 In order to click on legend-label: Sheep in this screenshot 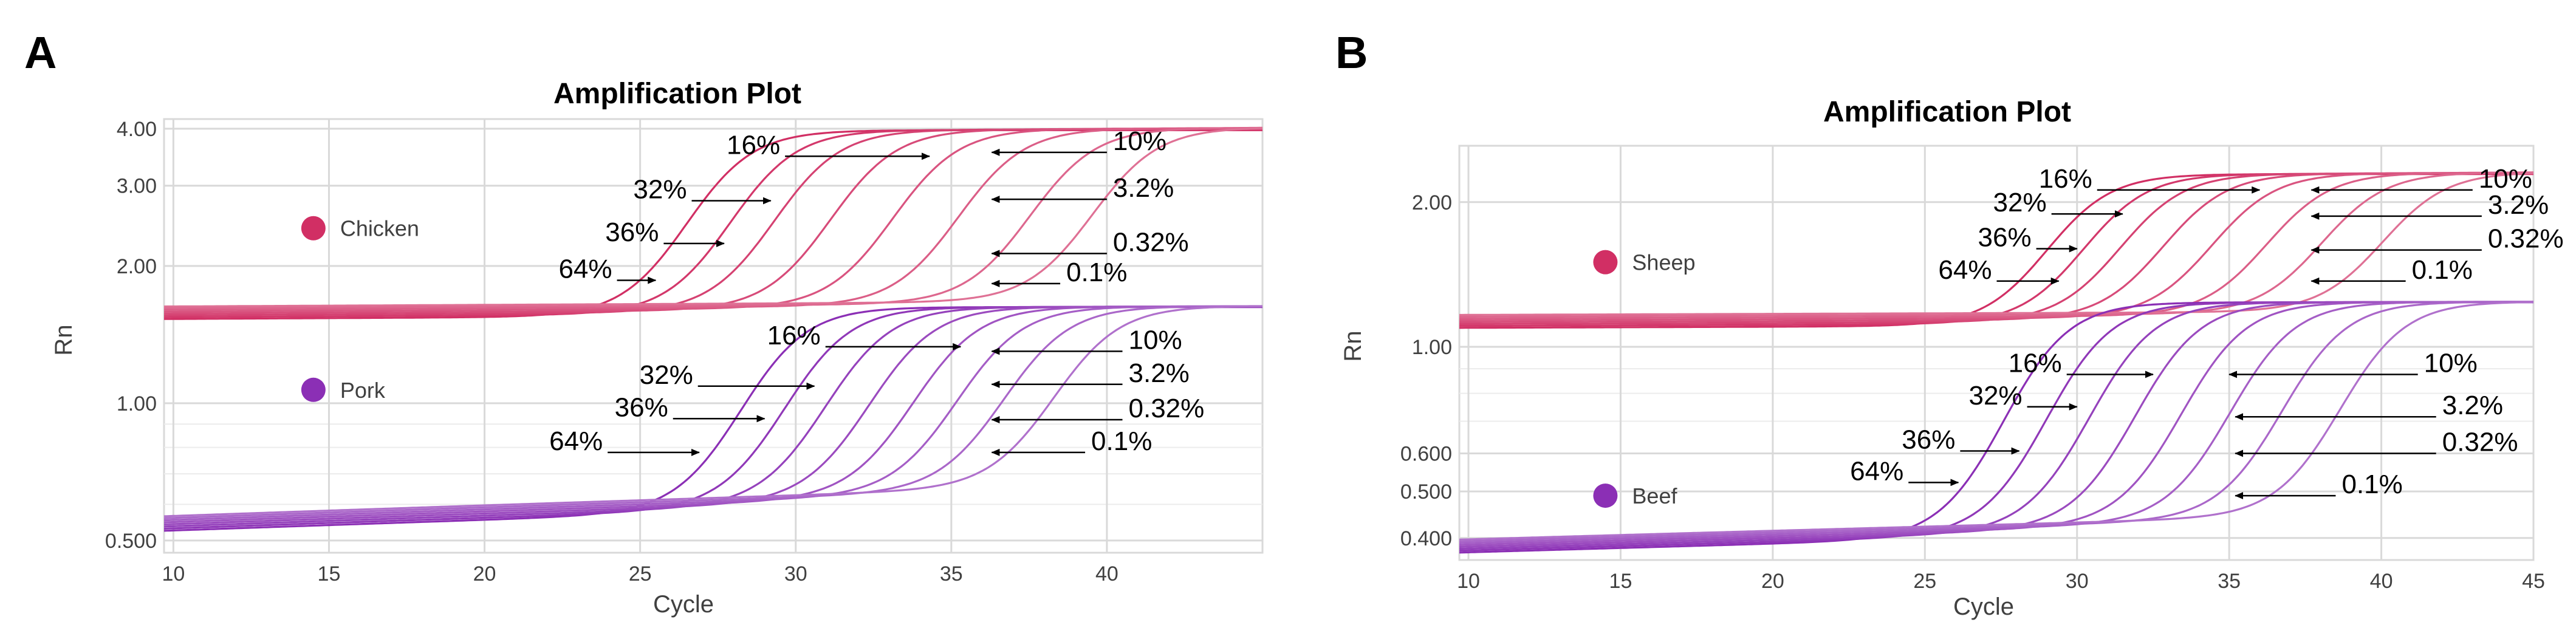, I will do `click(1664, 262)`.